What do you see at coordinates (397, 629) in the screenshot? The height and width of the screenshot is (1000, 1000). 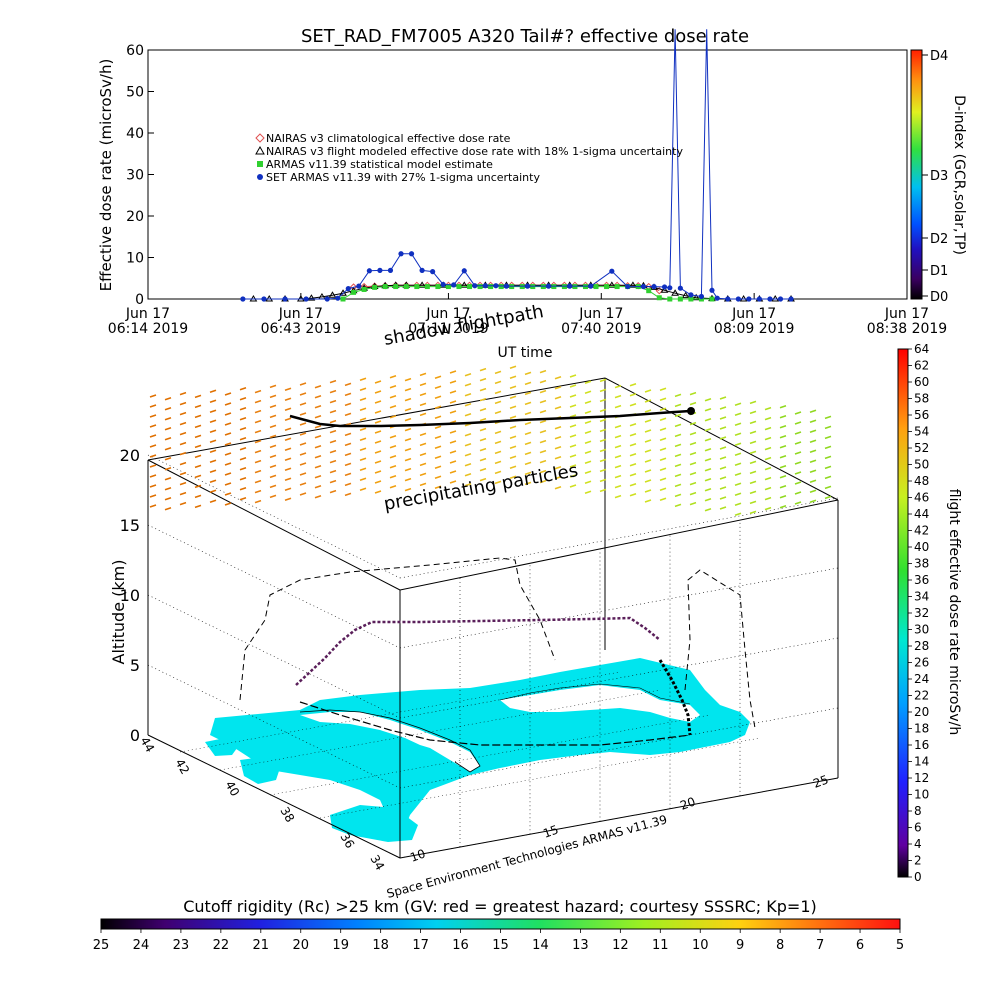 I see `wall-outline-left` at bounding box center [397, 629].